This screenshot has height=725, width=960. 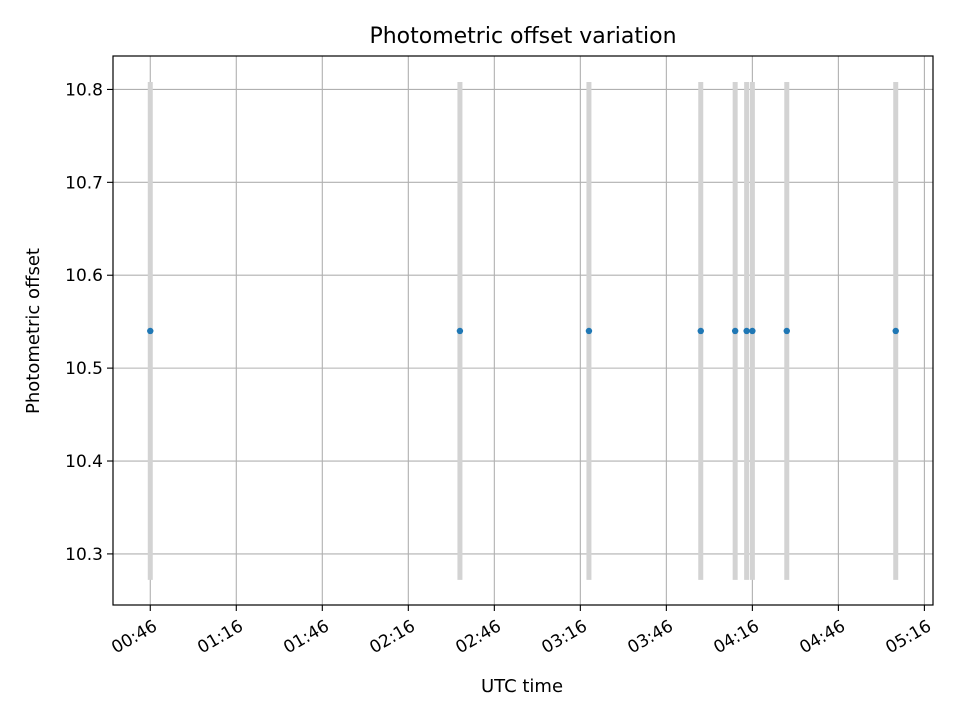 I want to click on y-tick-label: 10.5, so click(x=84, y=369).